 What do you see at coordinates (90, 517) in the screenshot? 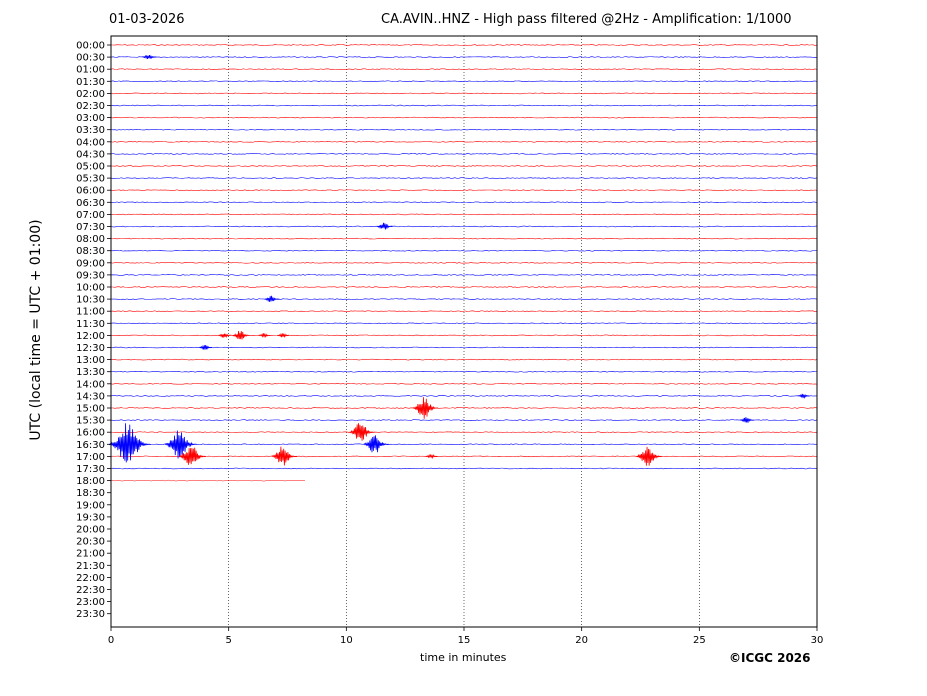
I see `y-tick-label: 19:30` at bounding box center [90, 517].